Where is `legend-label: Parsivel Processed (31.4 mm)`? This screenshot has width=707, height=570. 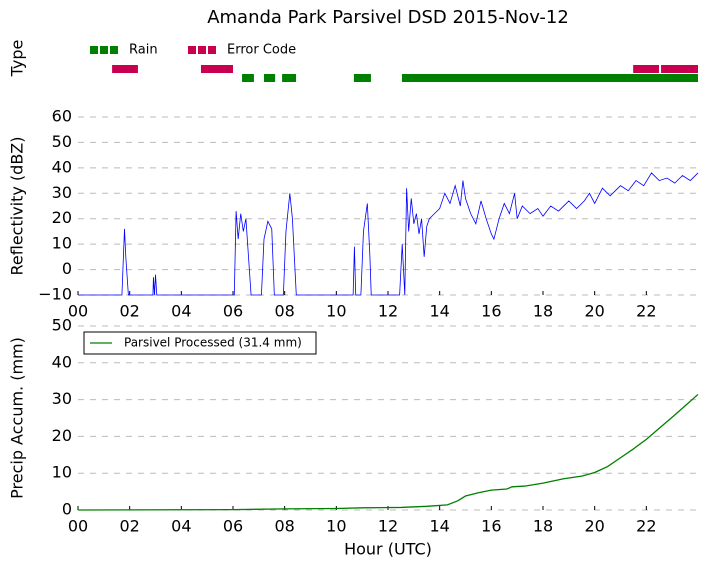
legend-label: Parsivel Processed (31.4 mm) is located at coordinates (213, 343).